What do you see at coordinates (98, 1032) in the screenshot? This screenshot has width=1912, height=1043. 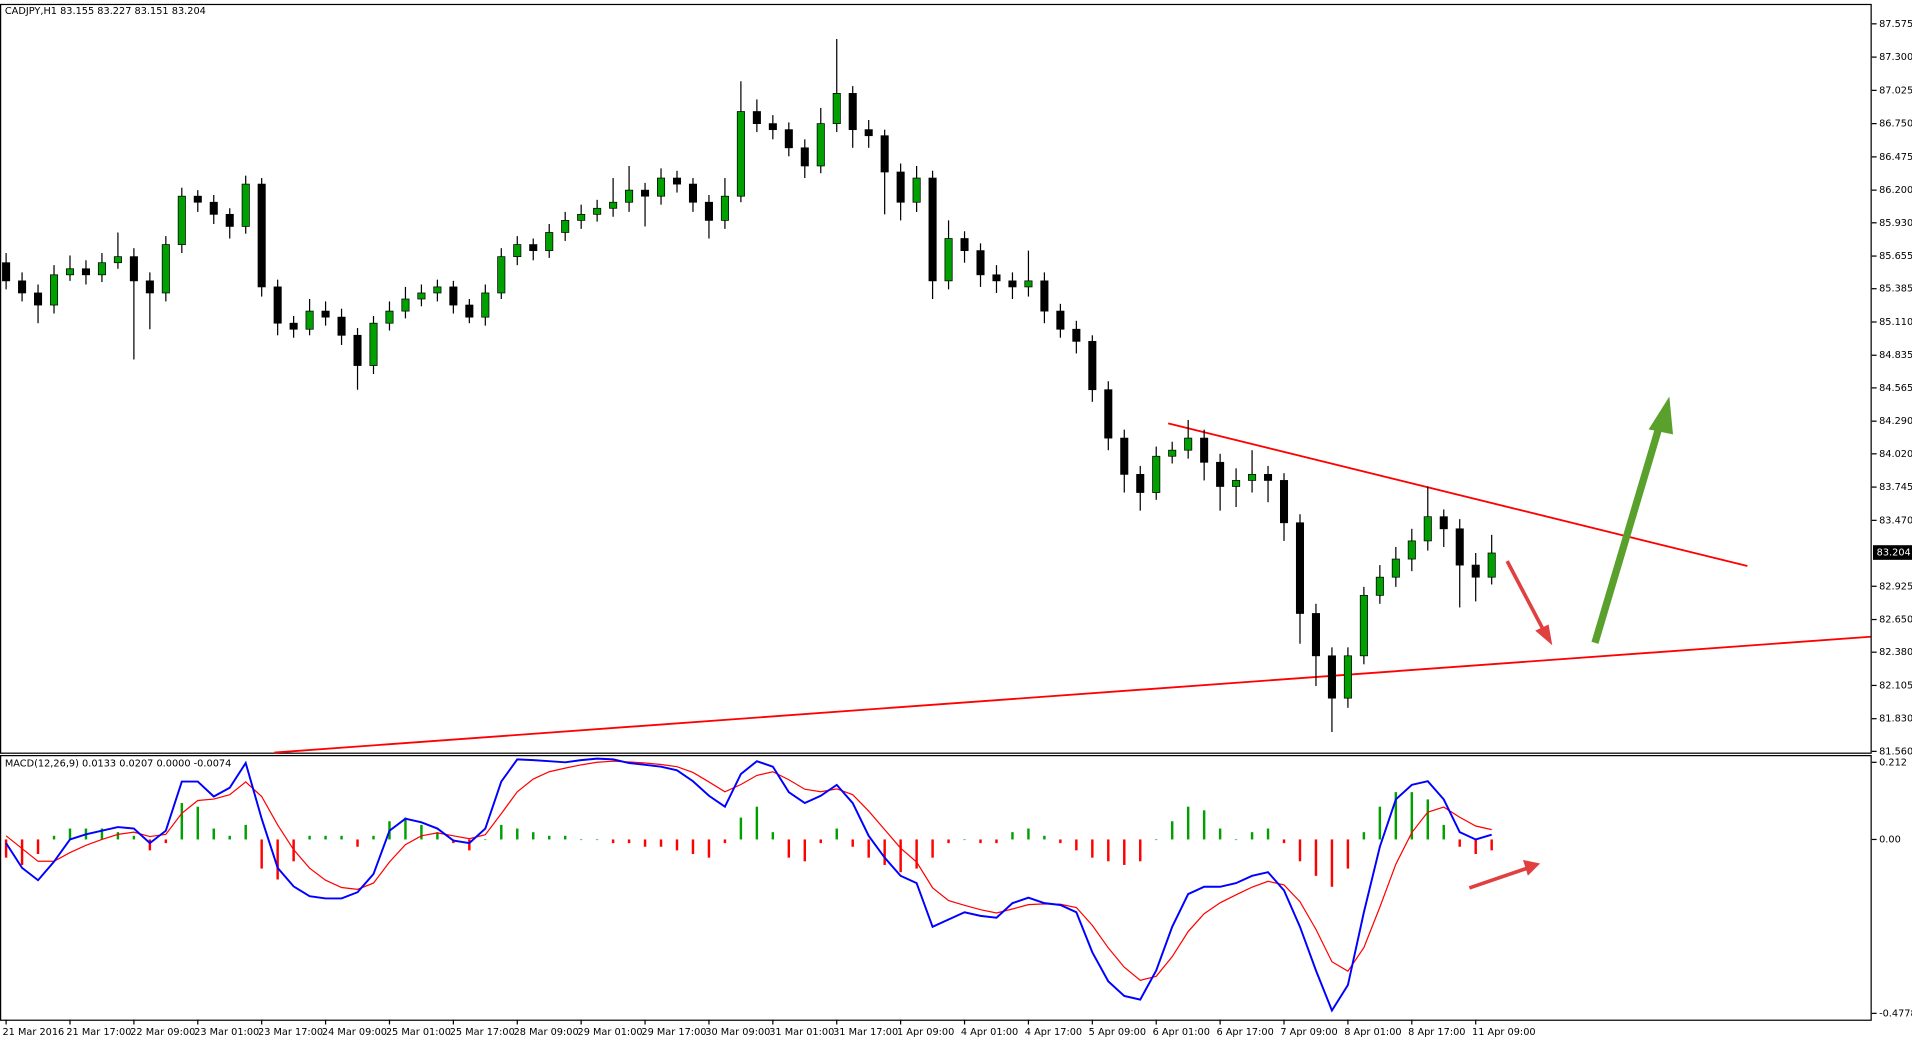 I see `x-tick-label: 21 Mar 17:00` at bounding box center [98, 1032].